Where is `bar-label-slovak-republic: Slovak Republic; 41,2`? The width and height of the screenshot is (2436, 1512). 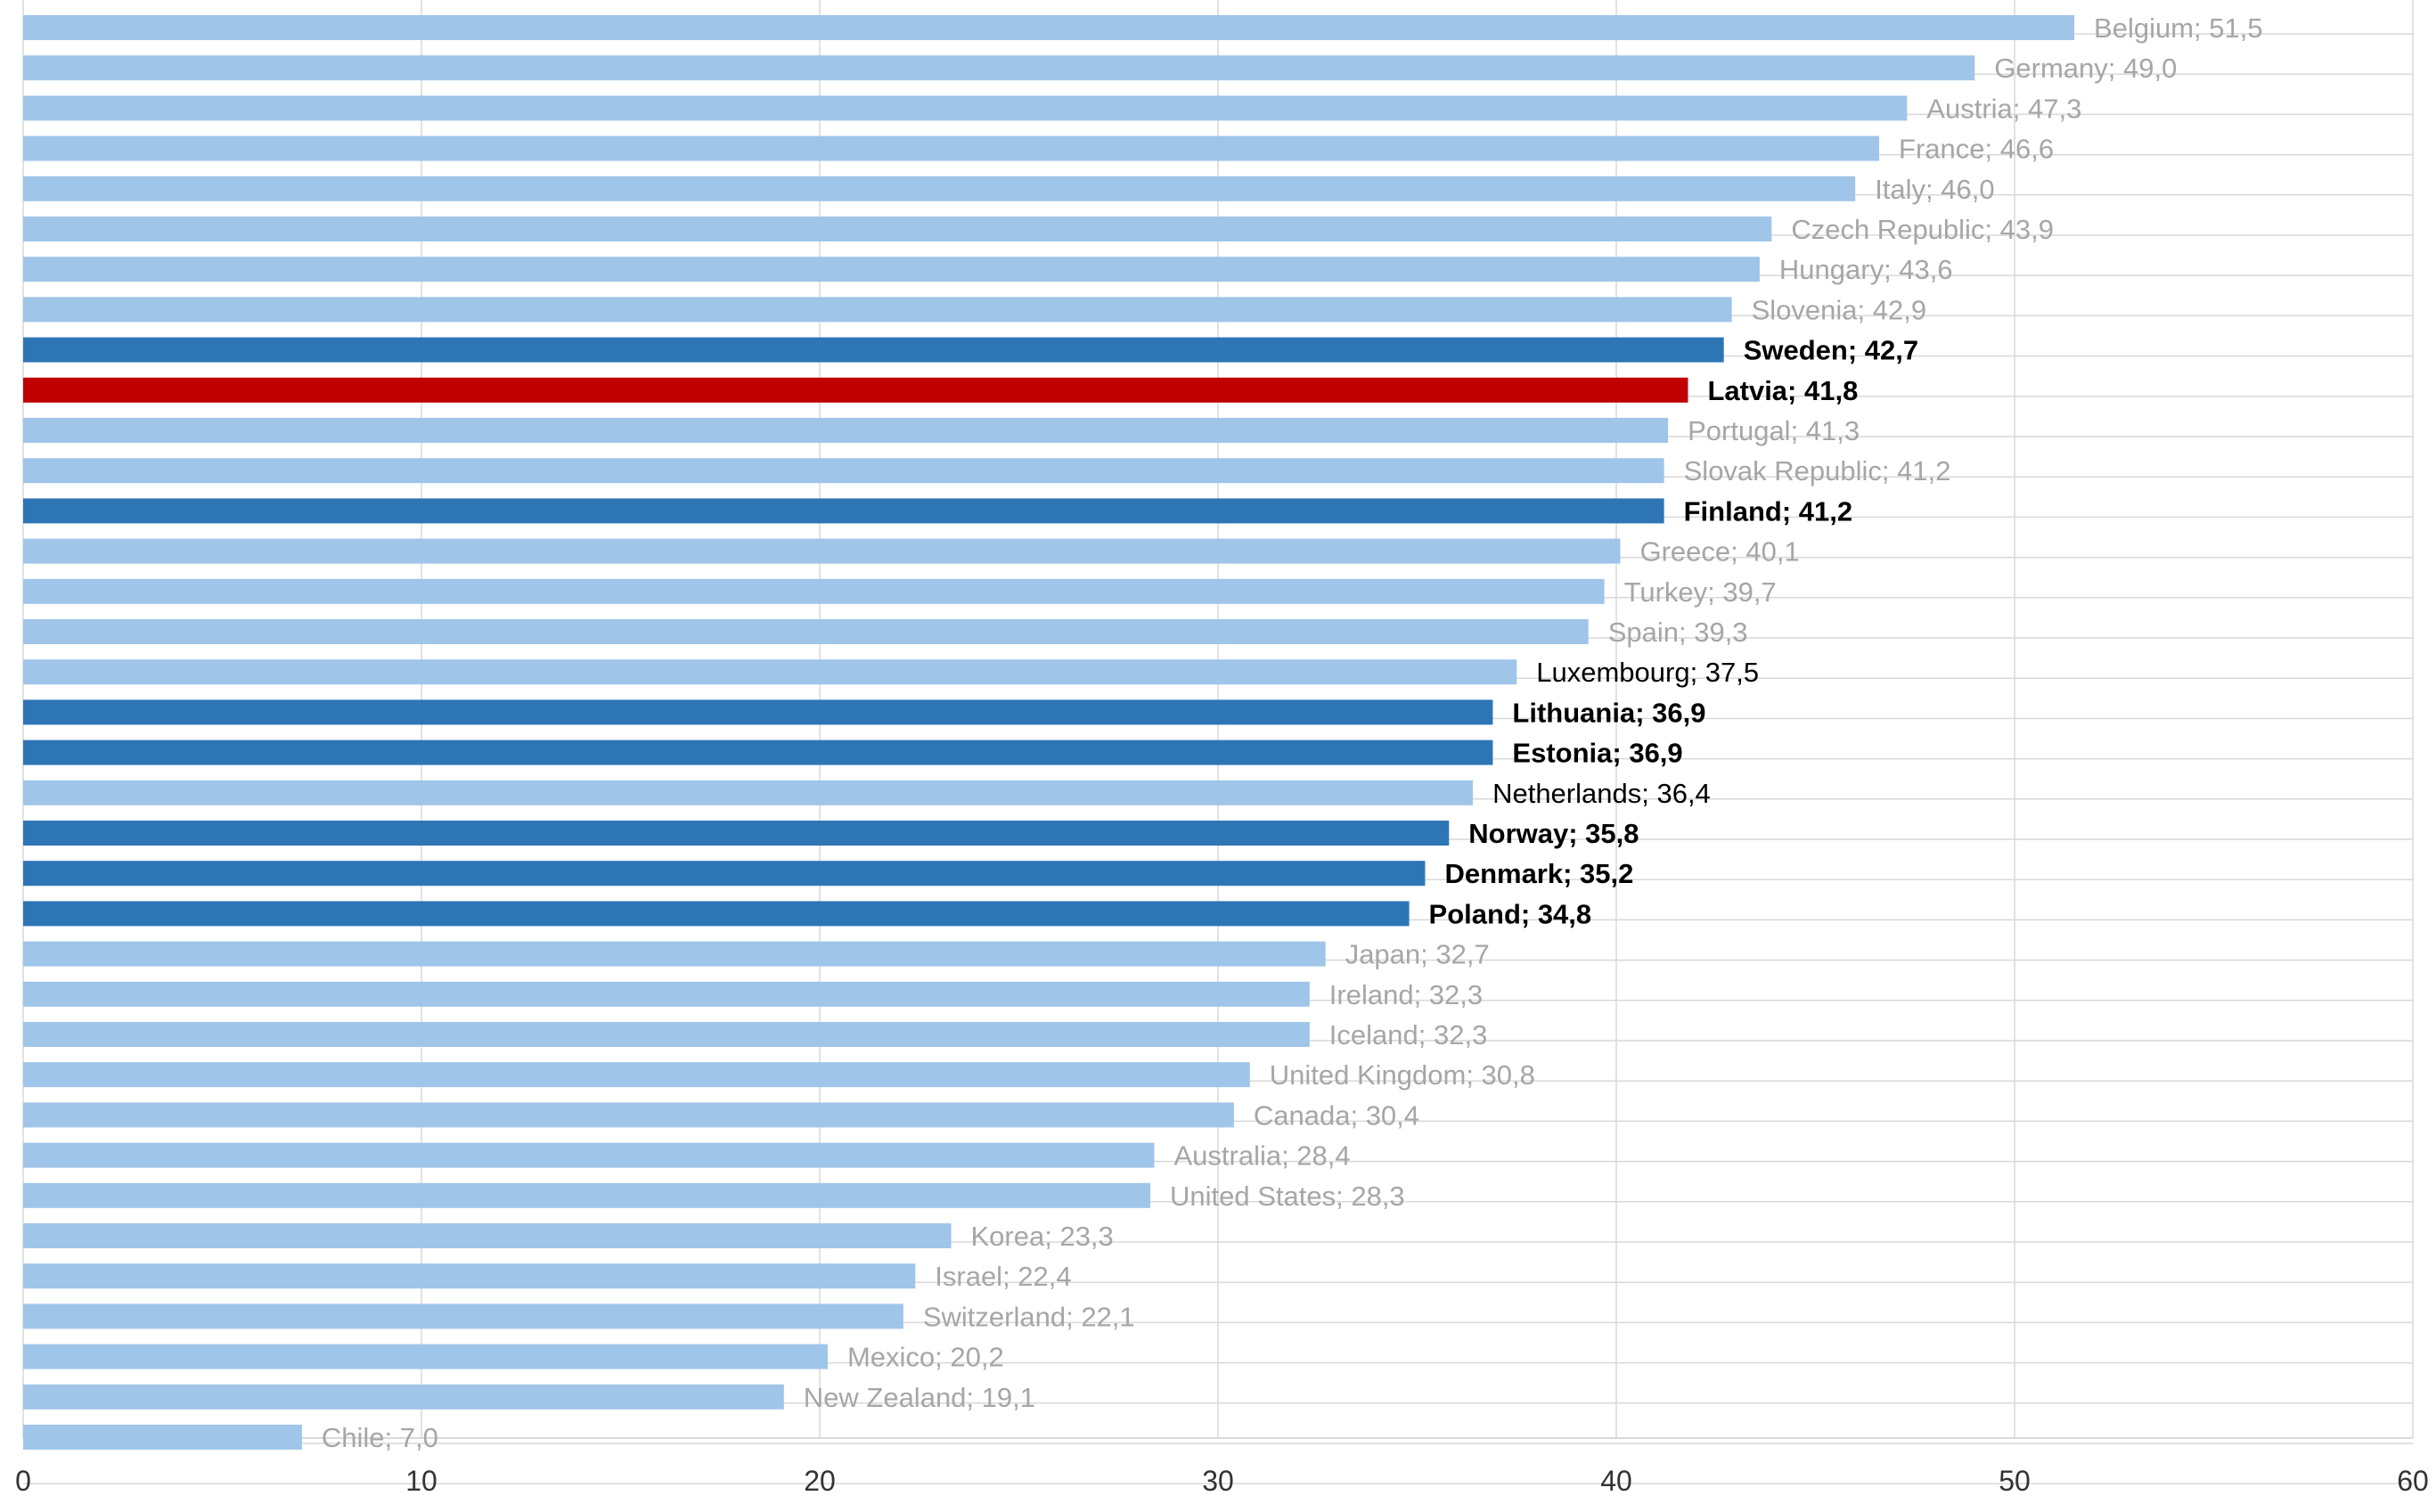
bar-label-slovak-republic: Slovak Republic; 41,2 is located at coordinates (1817, 471).